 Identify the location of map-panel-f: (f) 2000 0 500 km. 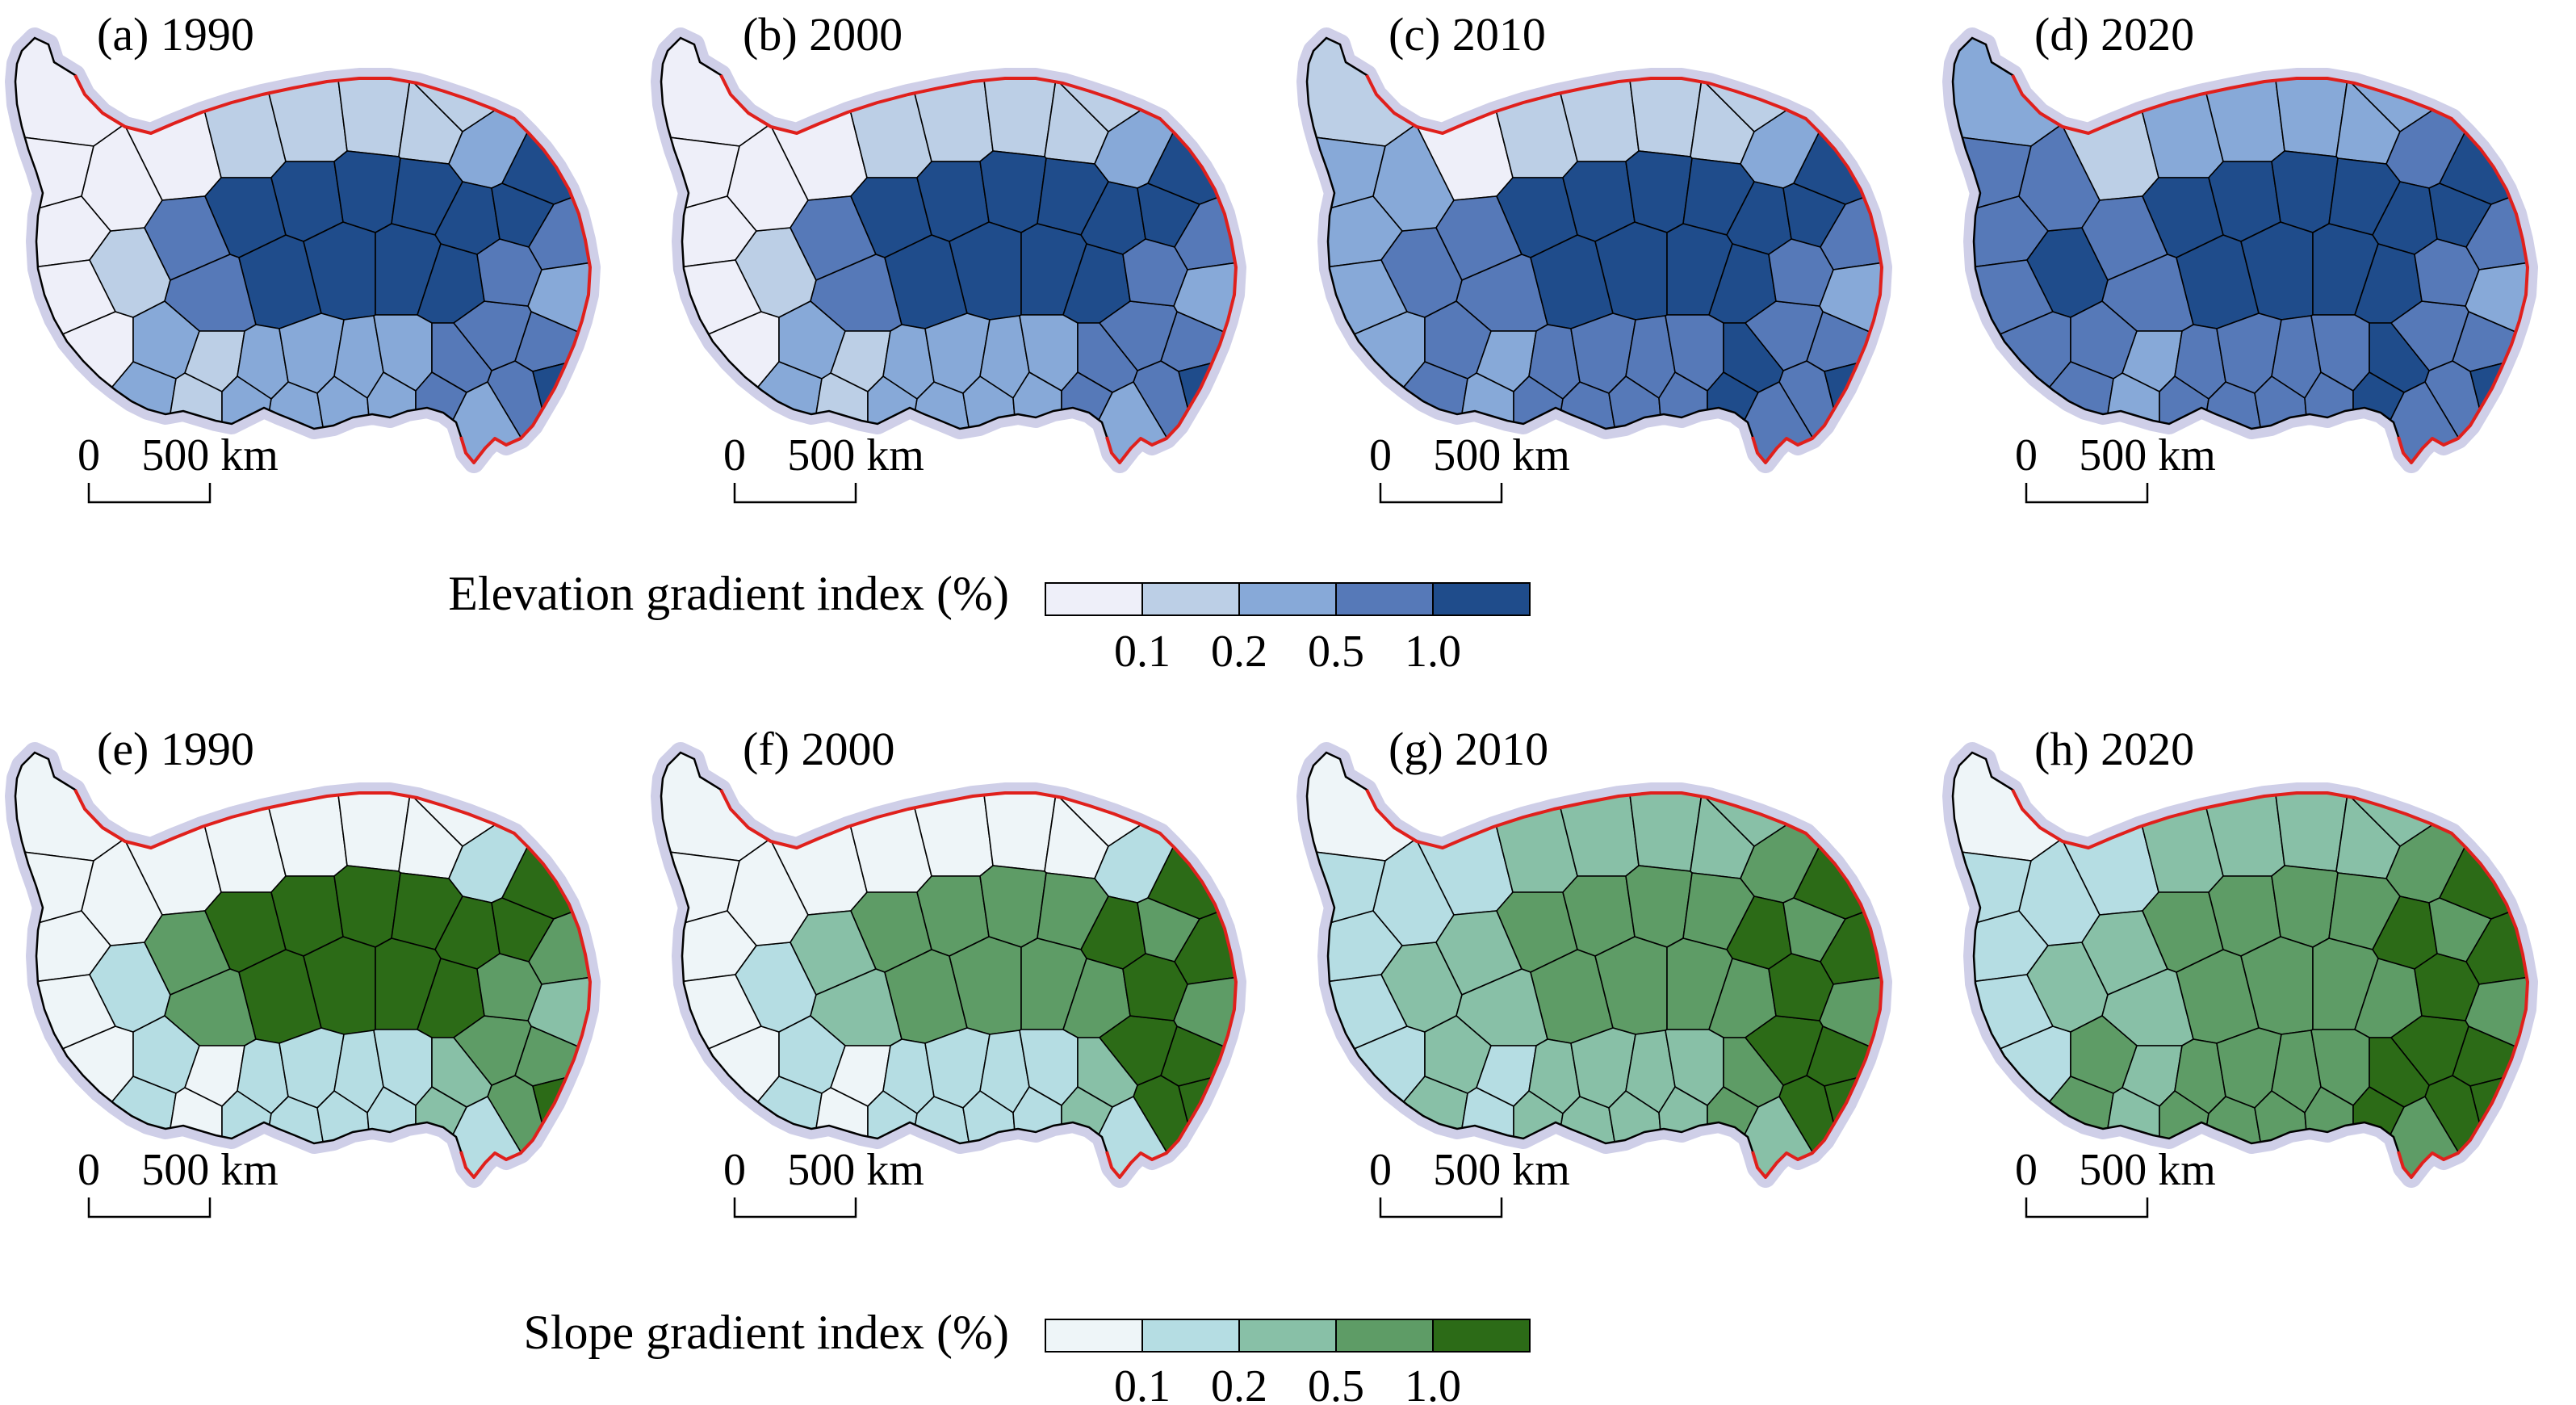
(948, 971).